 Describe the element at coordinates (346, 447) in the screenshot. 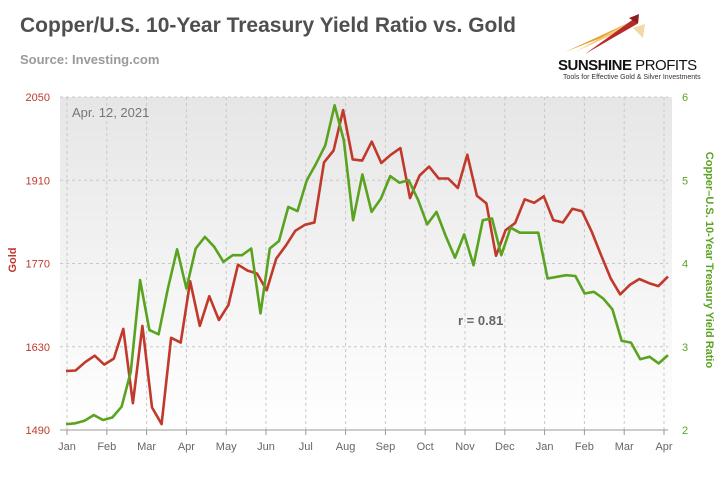

I see `x-tick-label: Aug` at that location.